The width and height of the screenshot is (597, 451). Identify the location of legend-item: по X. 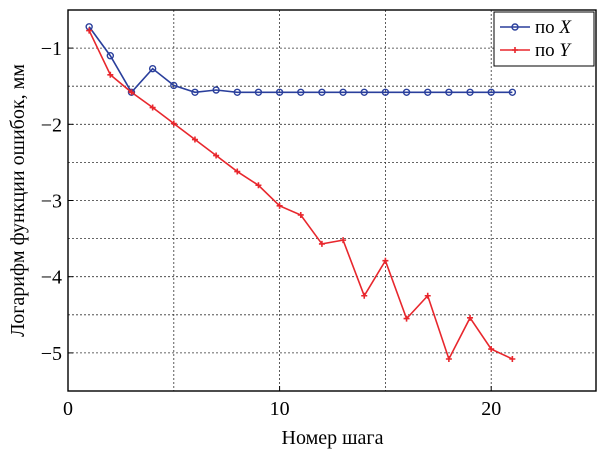
(536, 27).